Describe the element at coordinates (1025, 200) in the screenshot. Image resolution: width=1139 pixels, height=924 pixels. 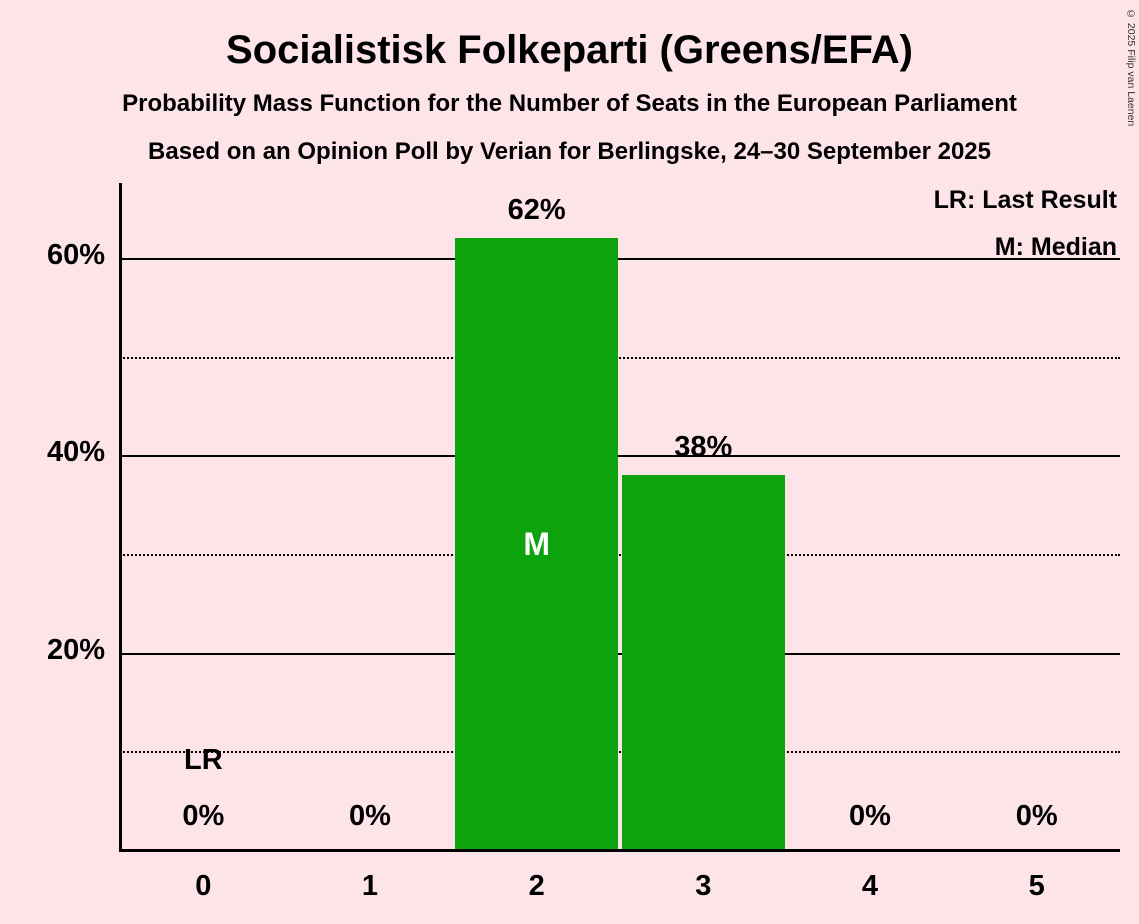
I see `legend-last-result: LR: Last Result` at that location.